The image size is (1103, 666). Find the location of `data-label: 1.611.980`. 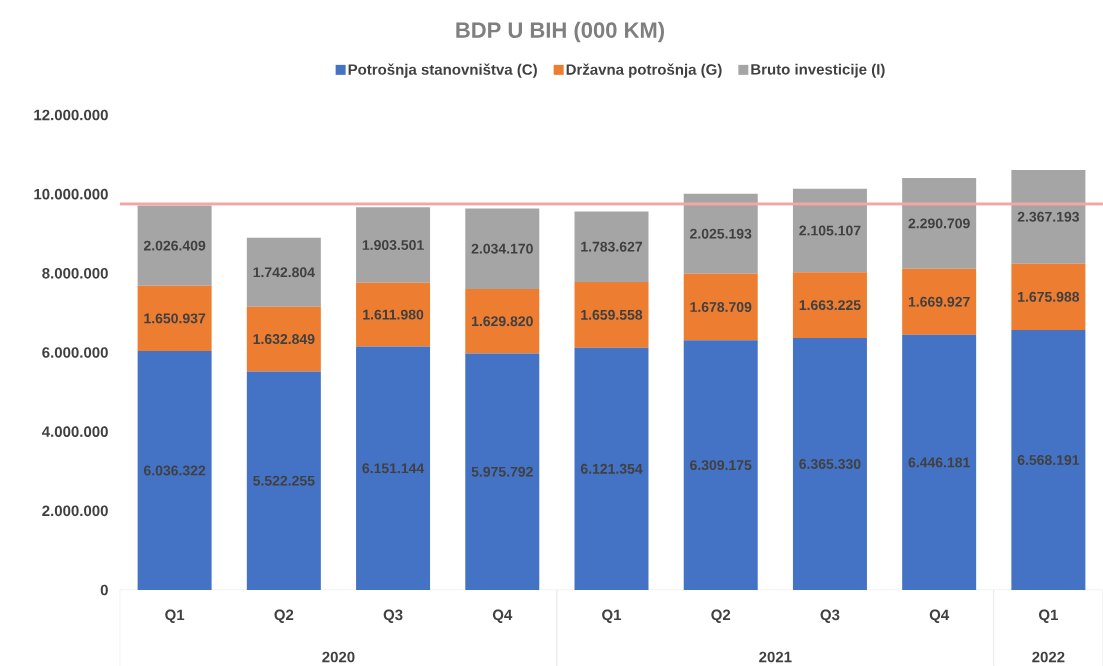

data-label: 1.611.980 is located at coordinates (393, 314).